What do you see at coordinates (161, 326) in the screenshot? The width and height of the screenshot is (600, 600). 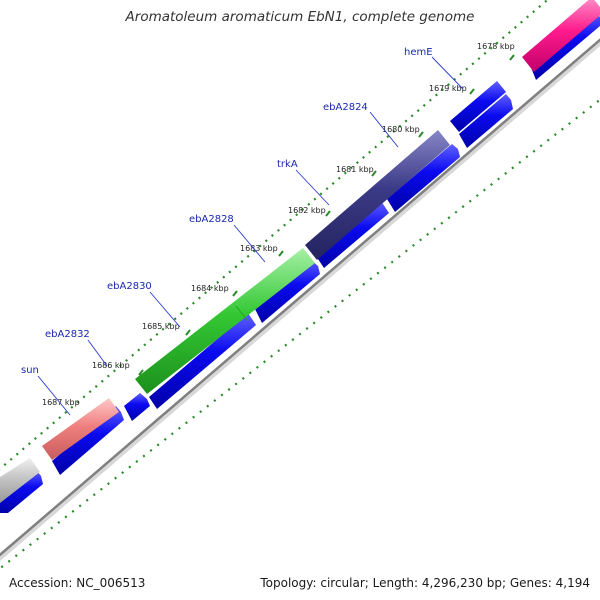 I see `kbp-label: 1685 kbp` at bounding box center [161, 326].